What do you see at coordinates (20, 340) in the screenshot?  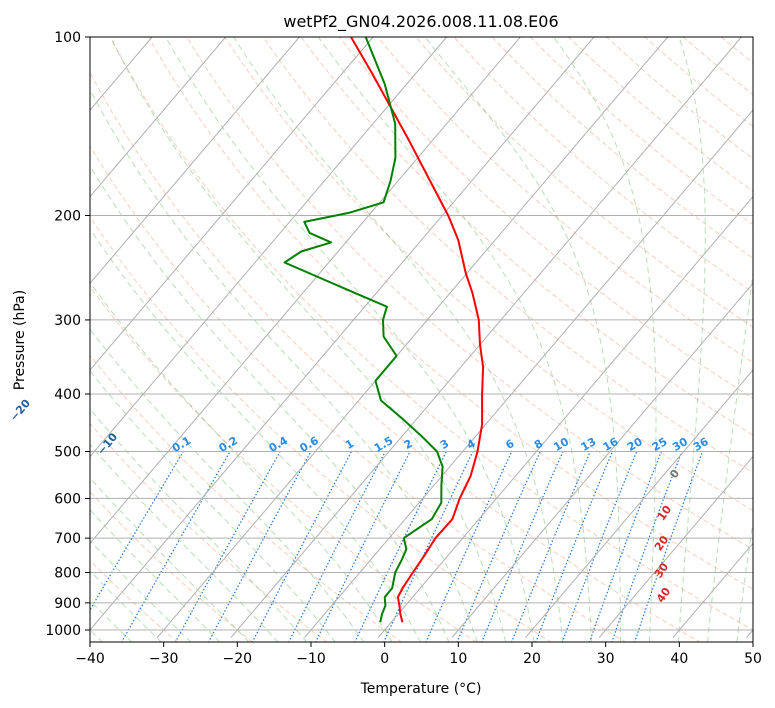 I see `y-axis-label: Pressure (hPa)` at bounding box center [20, 340].